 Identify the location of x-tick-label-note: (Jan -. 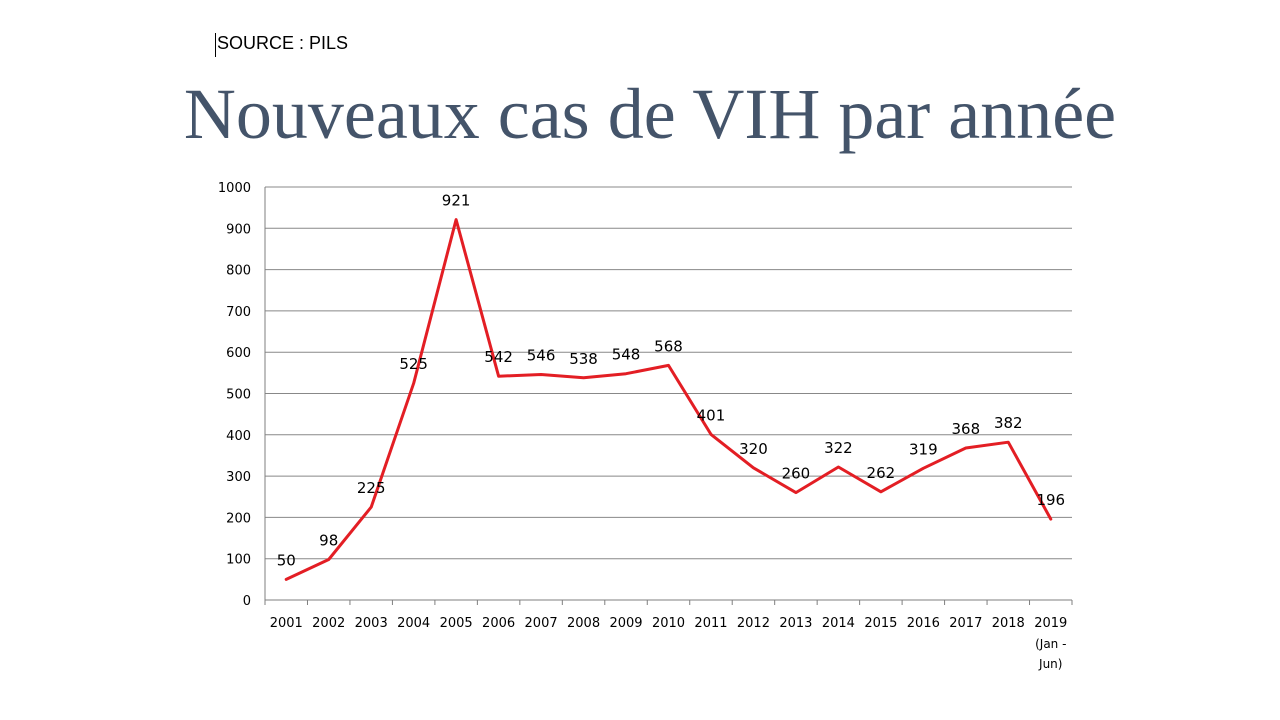
(1050, 644).